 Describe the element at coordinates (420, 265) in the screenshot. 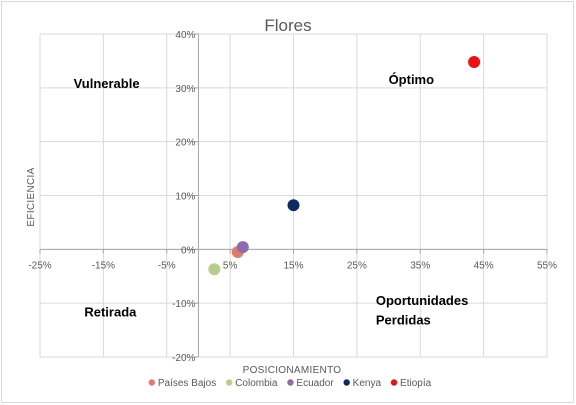

I see `x-tick-label: 35%` at that location.